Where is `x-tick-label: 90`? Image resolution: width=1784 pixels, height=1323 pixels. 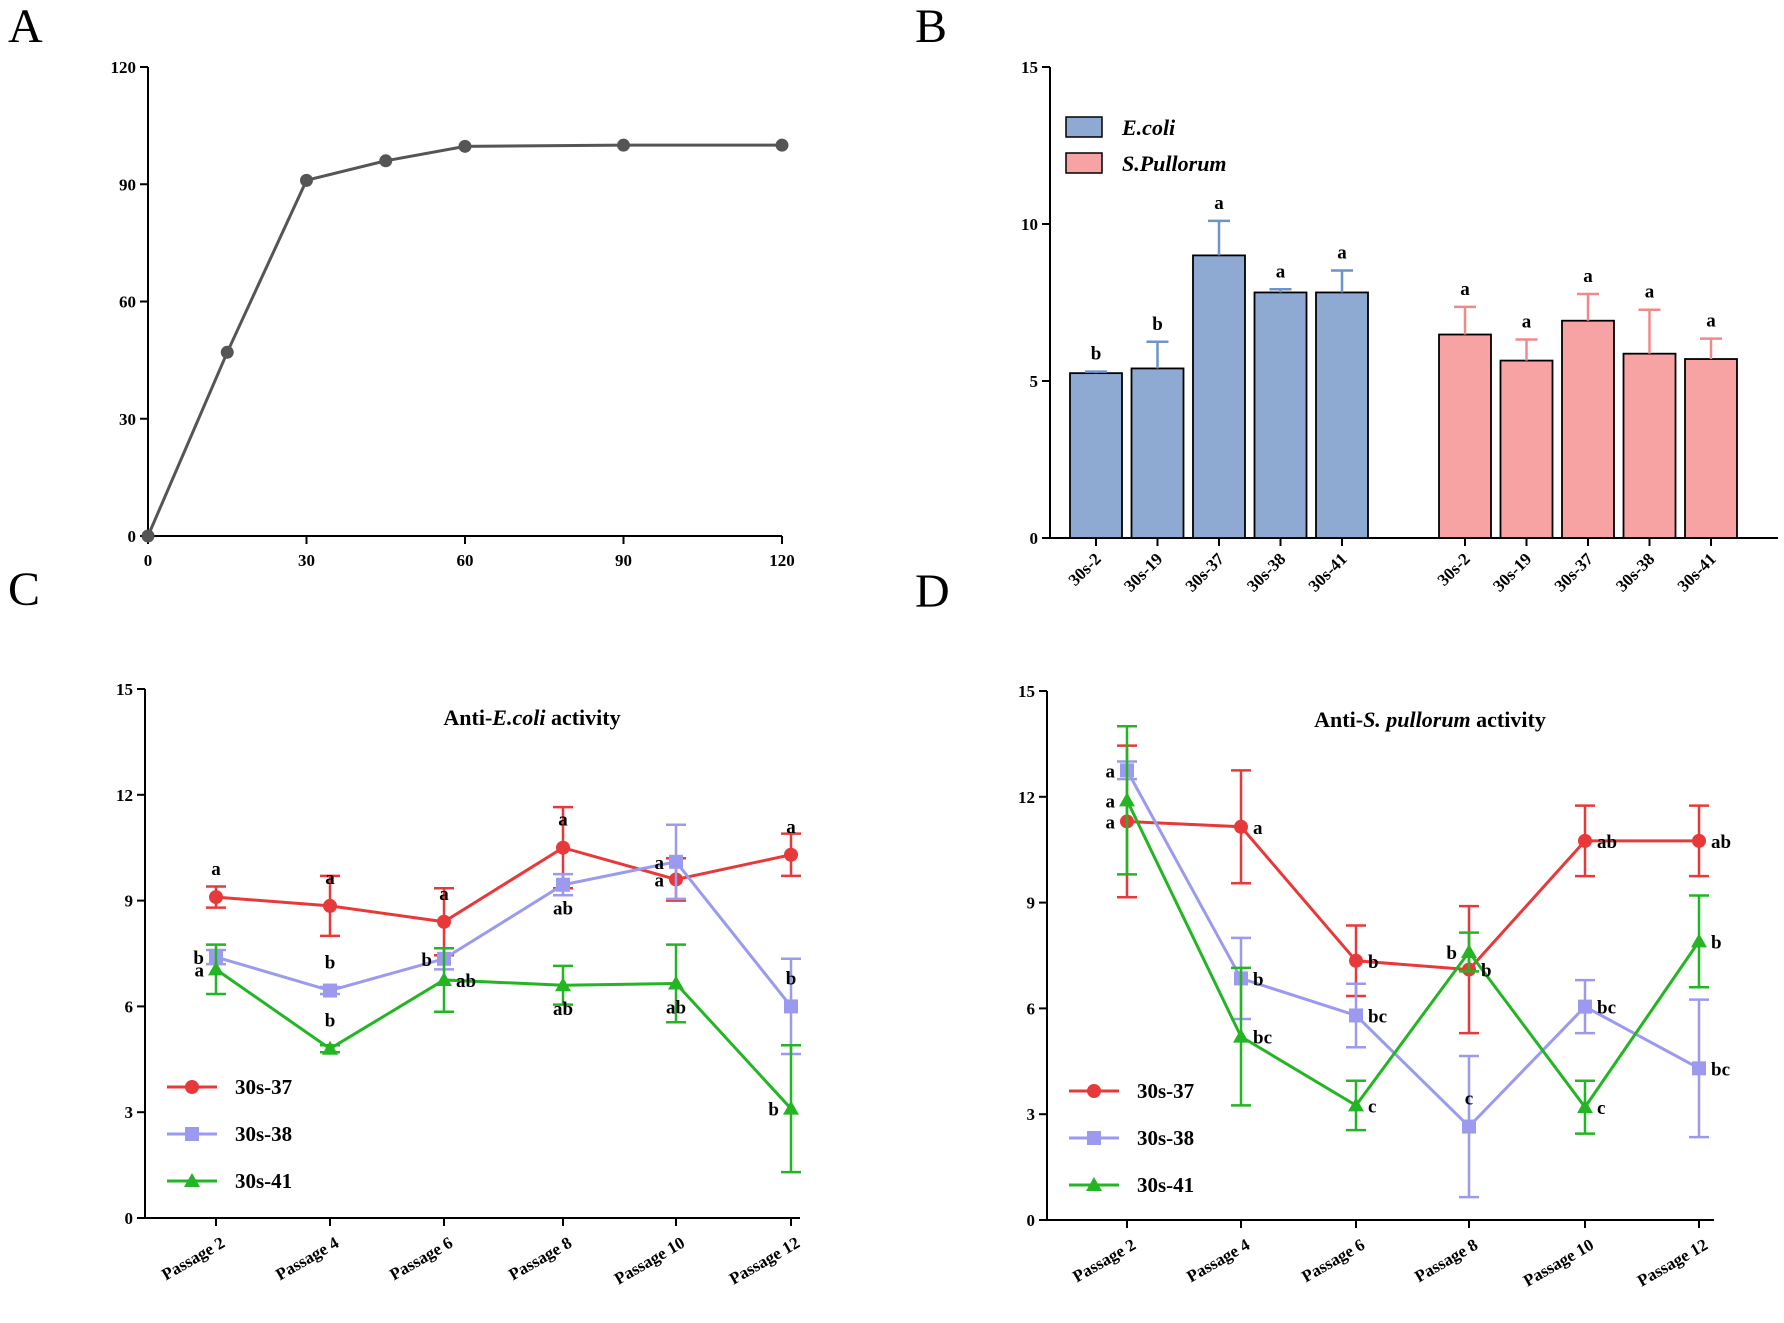
x-tick-label: 90 is located at coordinates (623, 560).